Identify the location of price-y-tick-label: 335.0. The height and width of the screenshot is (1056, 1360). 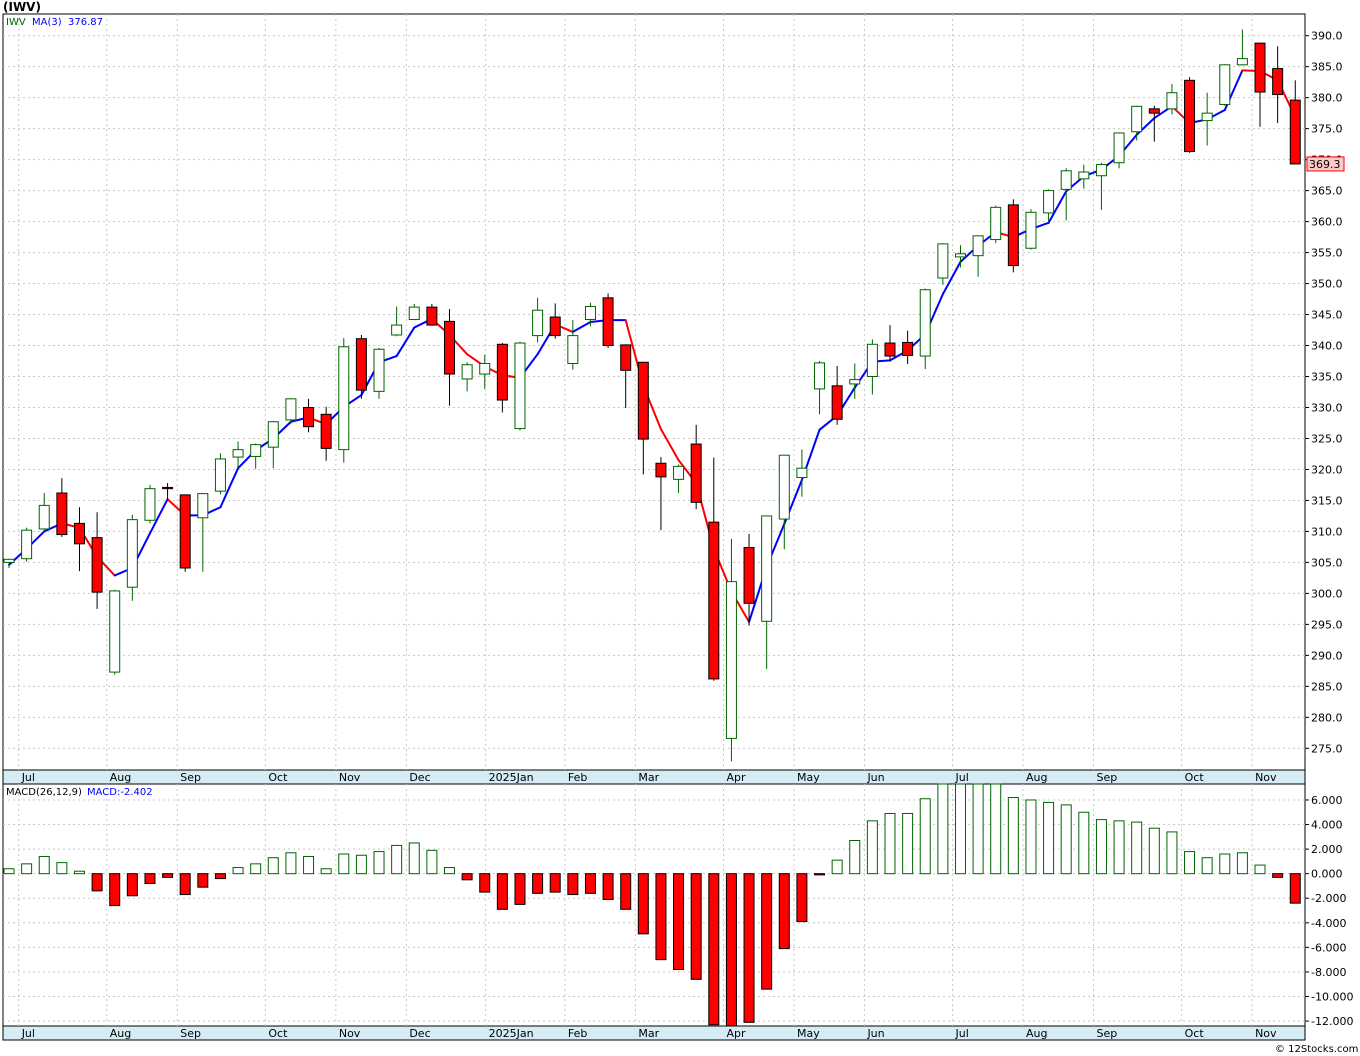
(1327, 377).